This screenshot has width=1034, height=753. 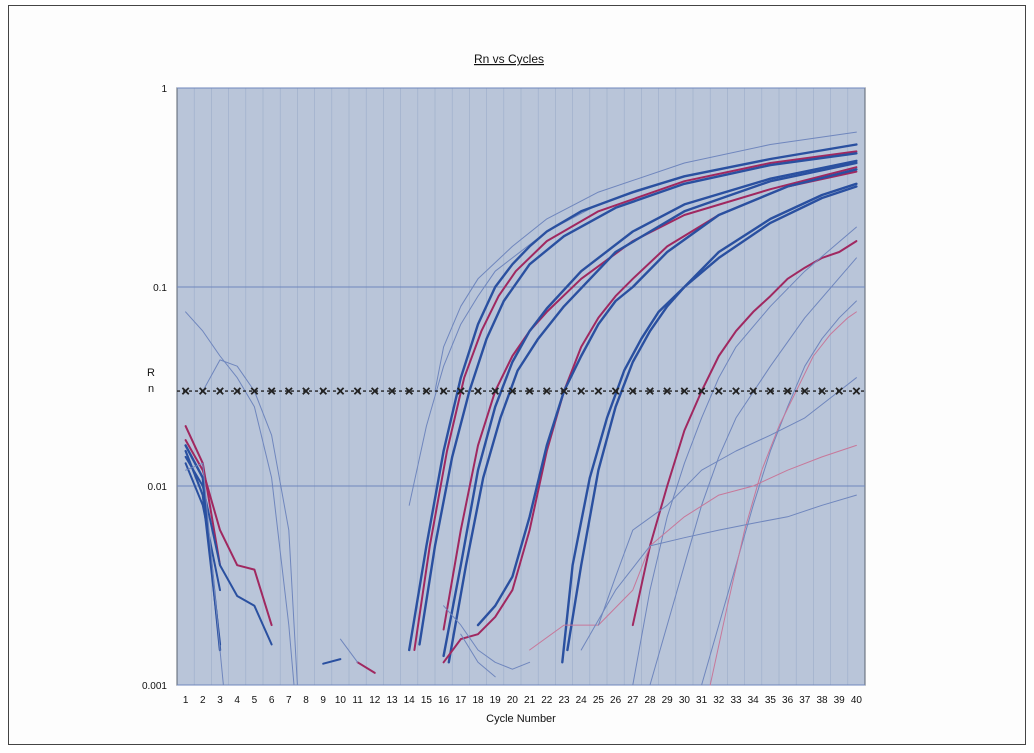 I want to click on x-tick-label: 12, so click(x=375, y=700).